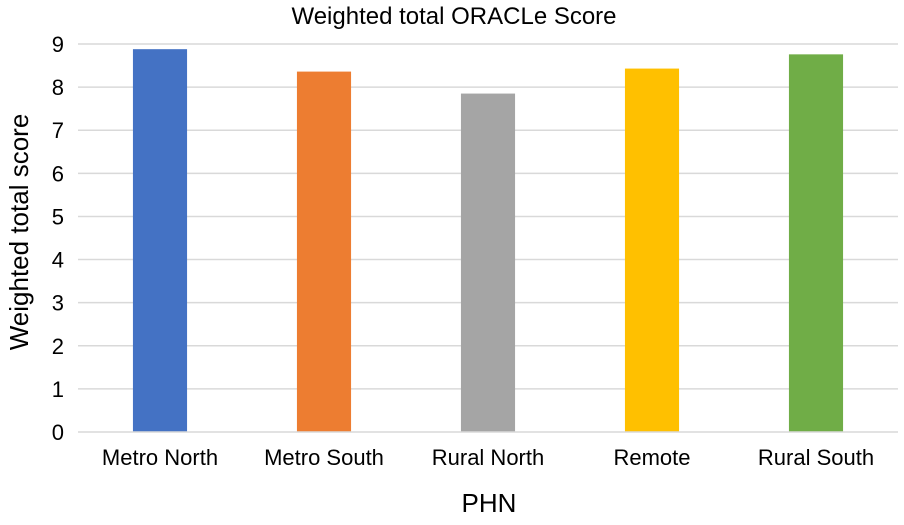 Image resolution: width=904 pixels, height=525 pixels. What do you see at coordinates (160, 240) in the screenshot?
I see `bar-metro-north` at bounding box center [160, 240].